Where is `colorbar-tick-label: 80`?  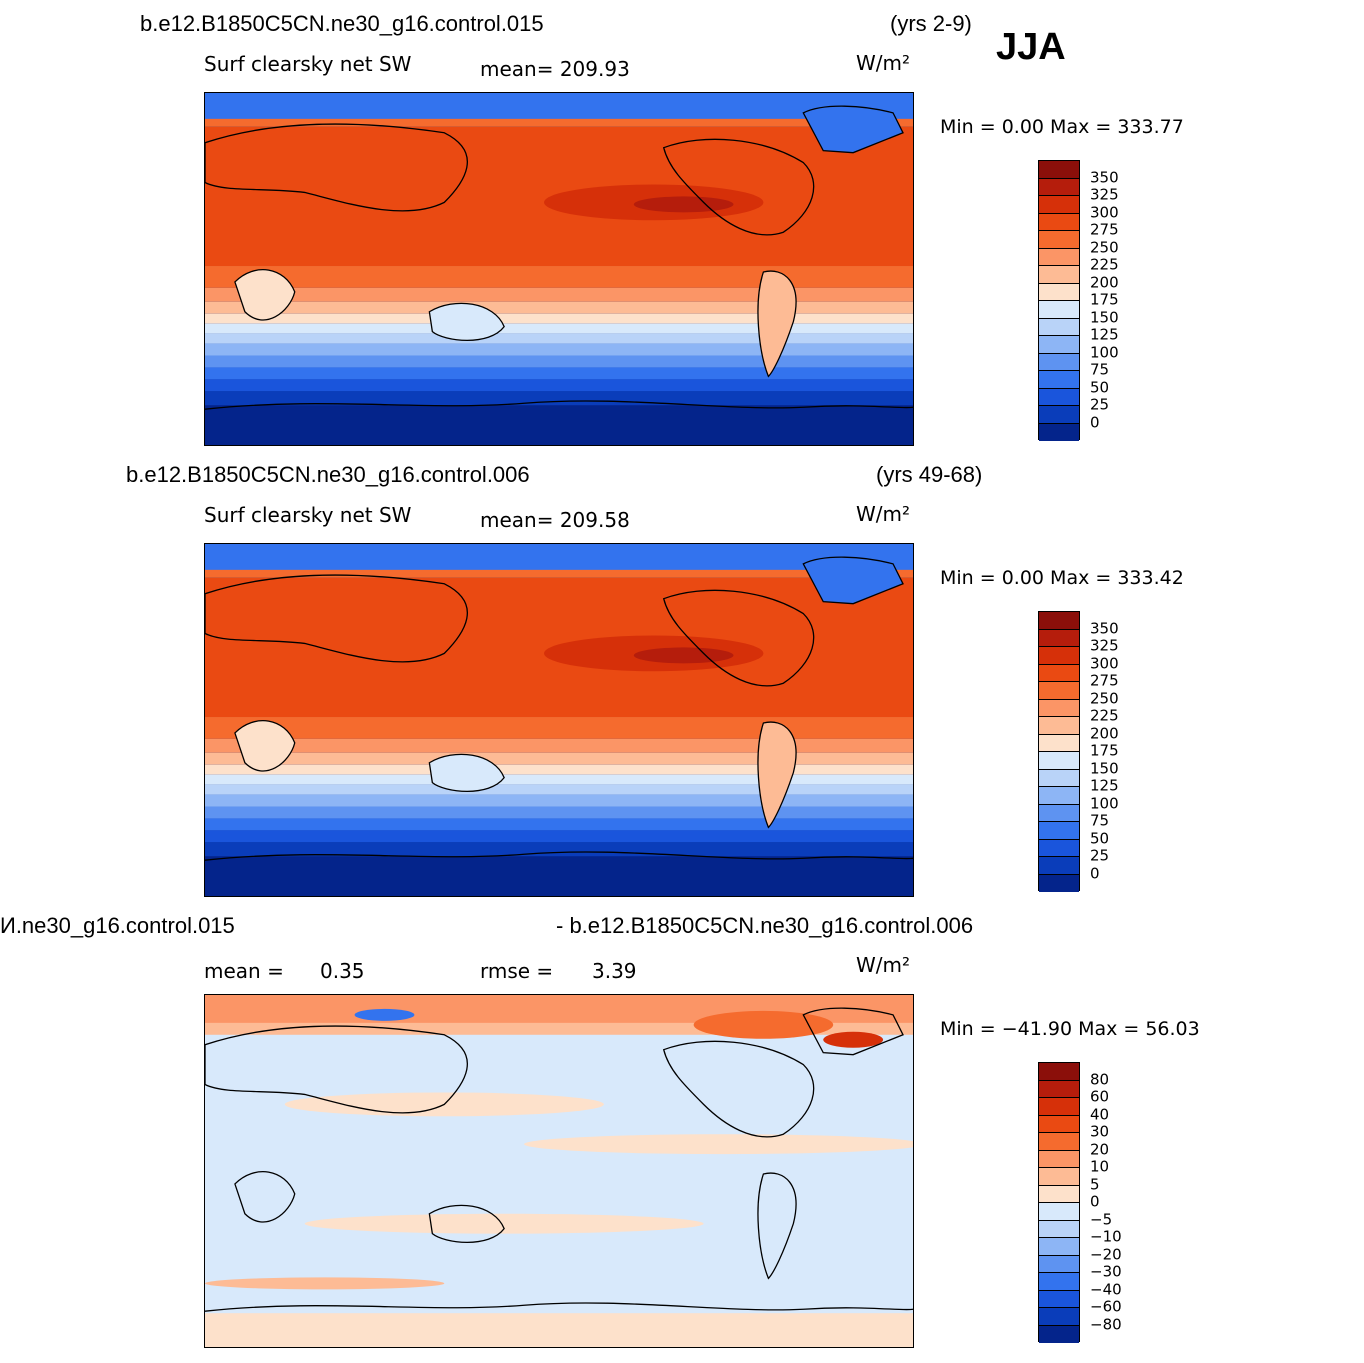 colorbar-tick-label: 80 is located at coordinates (1100, 1079).